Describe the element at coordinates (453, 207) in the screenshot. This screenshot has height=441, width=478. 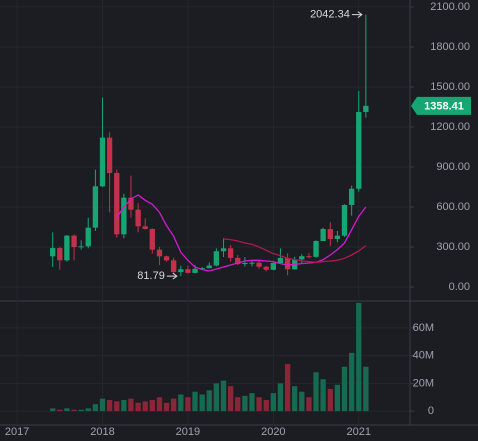
I see `y-tick-label: 600.00` at that location.